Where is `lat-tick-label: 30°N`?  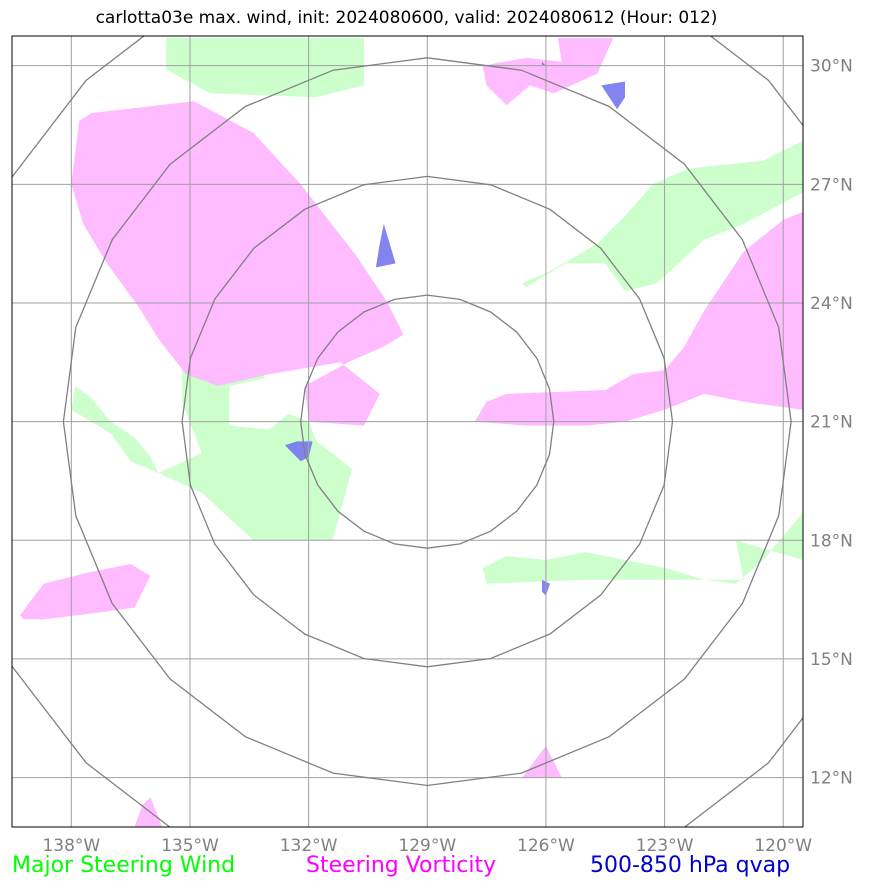
lat-tick-label: 30°N is located at coordinates (831, 67).